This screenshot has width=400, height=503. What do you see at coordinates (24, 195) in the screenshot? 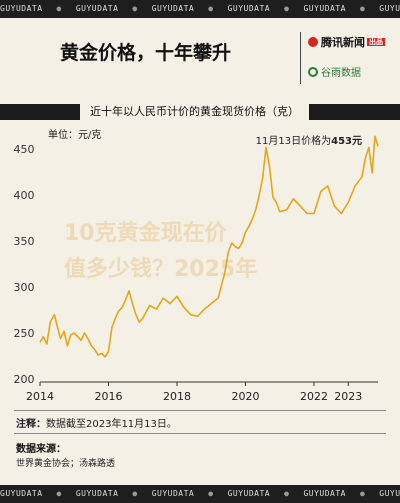
I see `y-tick-label: 400` at bounding box center [24, 195].